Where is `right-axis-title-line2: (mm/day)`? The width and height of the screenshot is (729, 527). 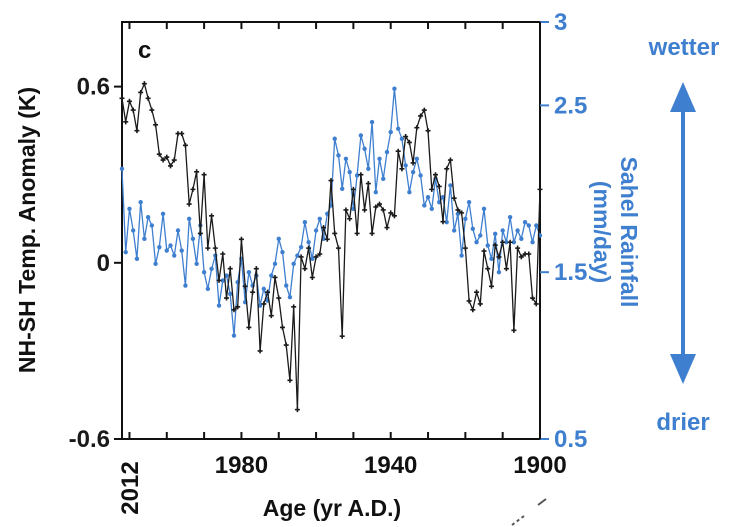
right-axis-title-line2: (mm/day) is located at coordinates (602, 232).